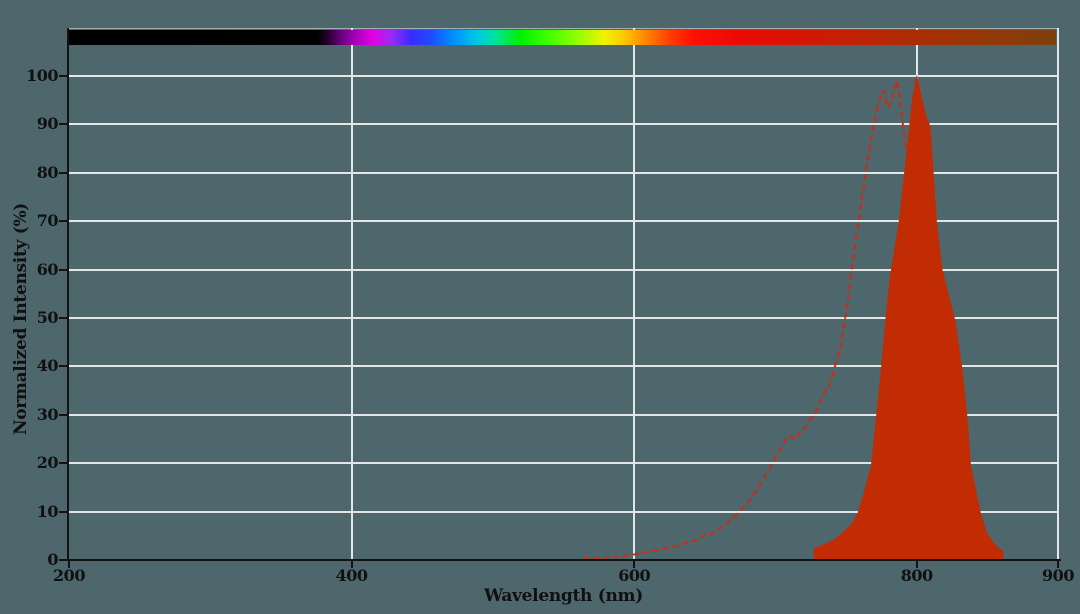  I want to click on y-tick-label: 80, so click(47, 172).